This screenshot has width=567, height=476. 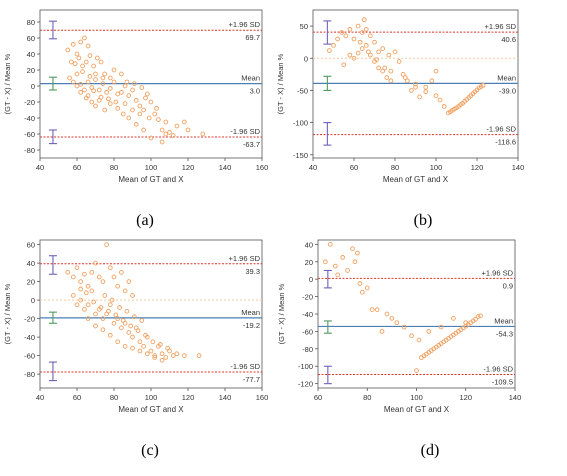 What do you see at coordinates (29, 134) in the screenshot?
I see `y-tick-label: -60` at bounding box center [29, 134].